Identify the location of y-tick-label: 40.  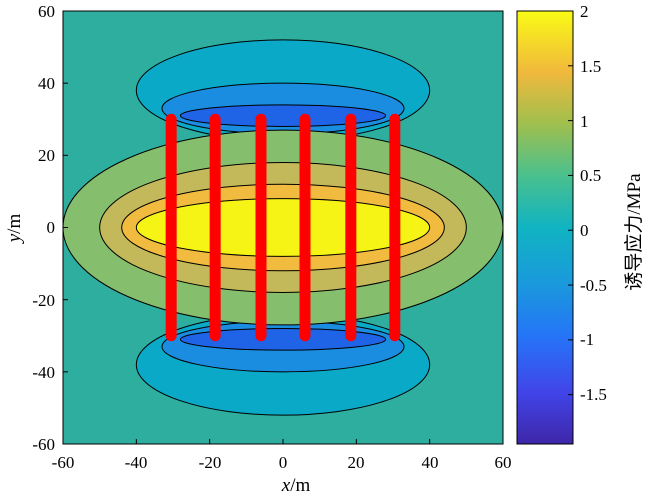
(46, 83).